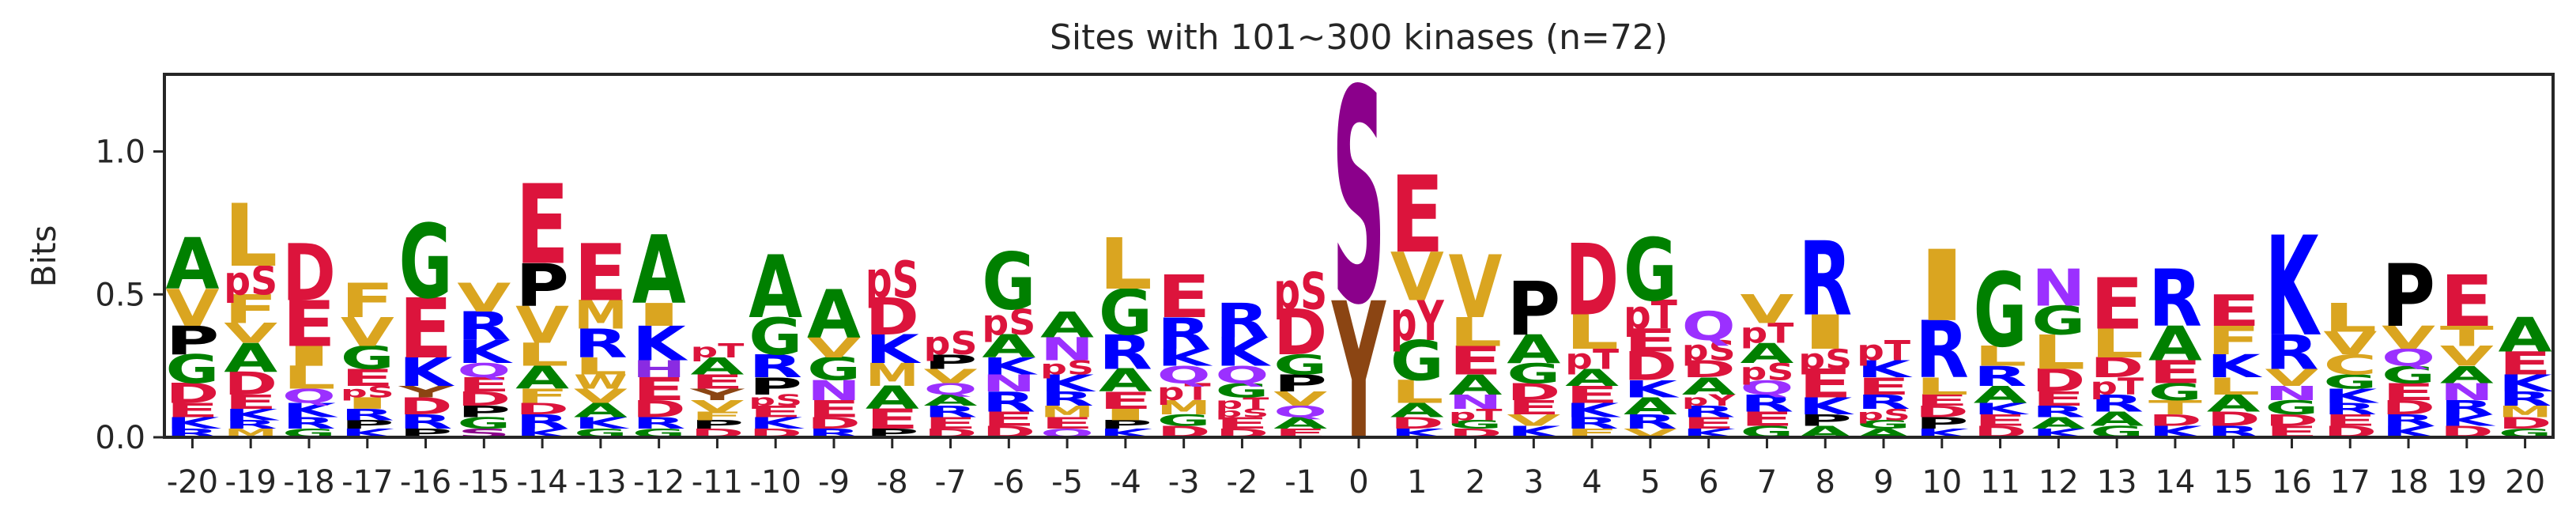  What do you see at coordinates (1825, 334) in the screenshot?
I see `logo-letter: I` at bounding box center [1825, 334].